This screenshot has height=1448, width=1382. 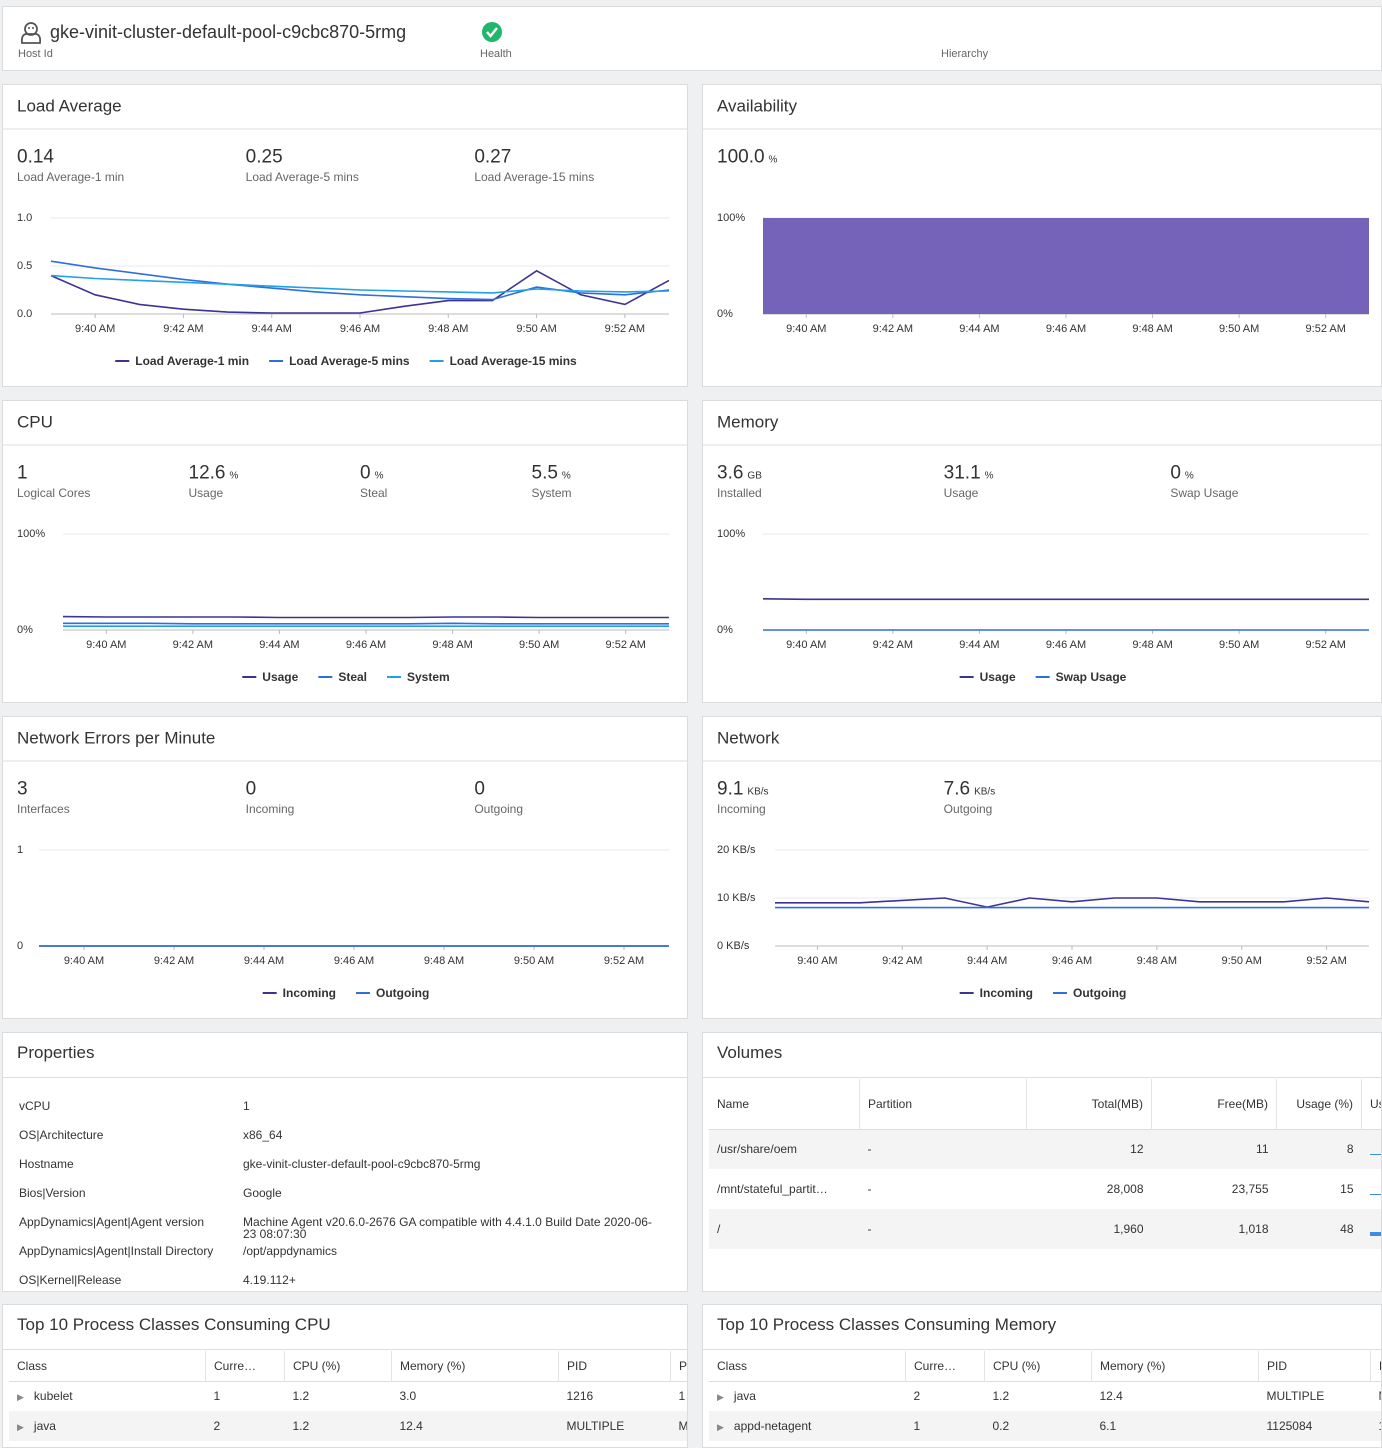 What do you see at coordinates (733, 946) in the screenshot?
I see `y-tick-label: 0 KB/s` at bounding box center [733, 946].